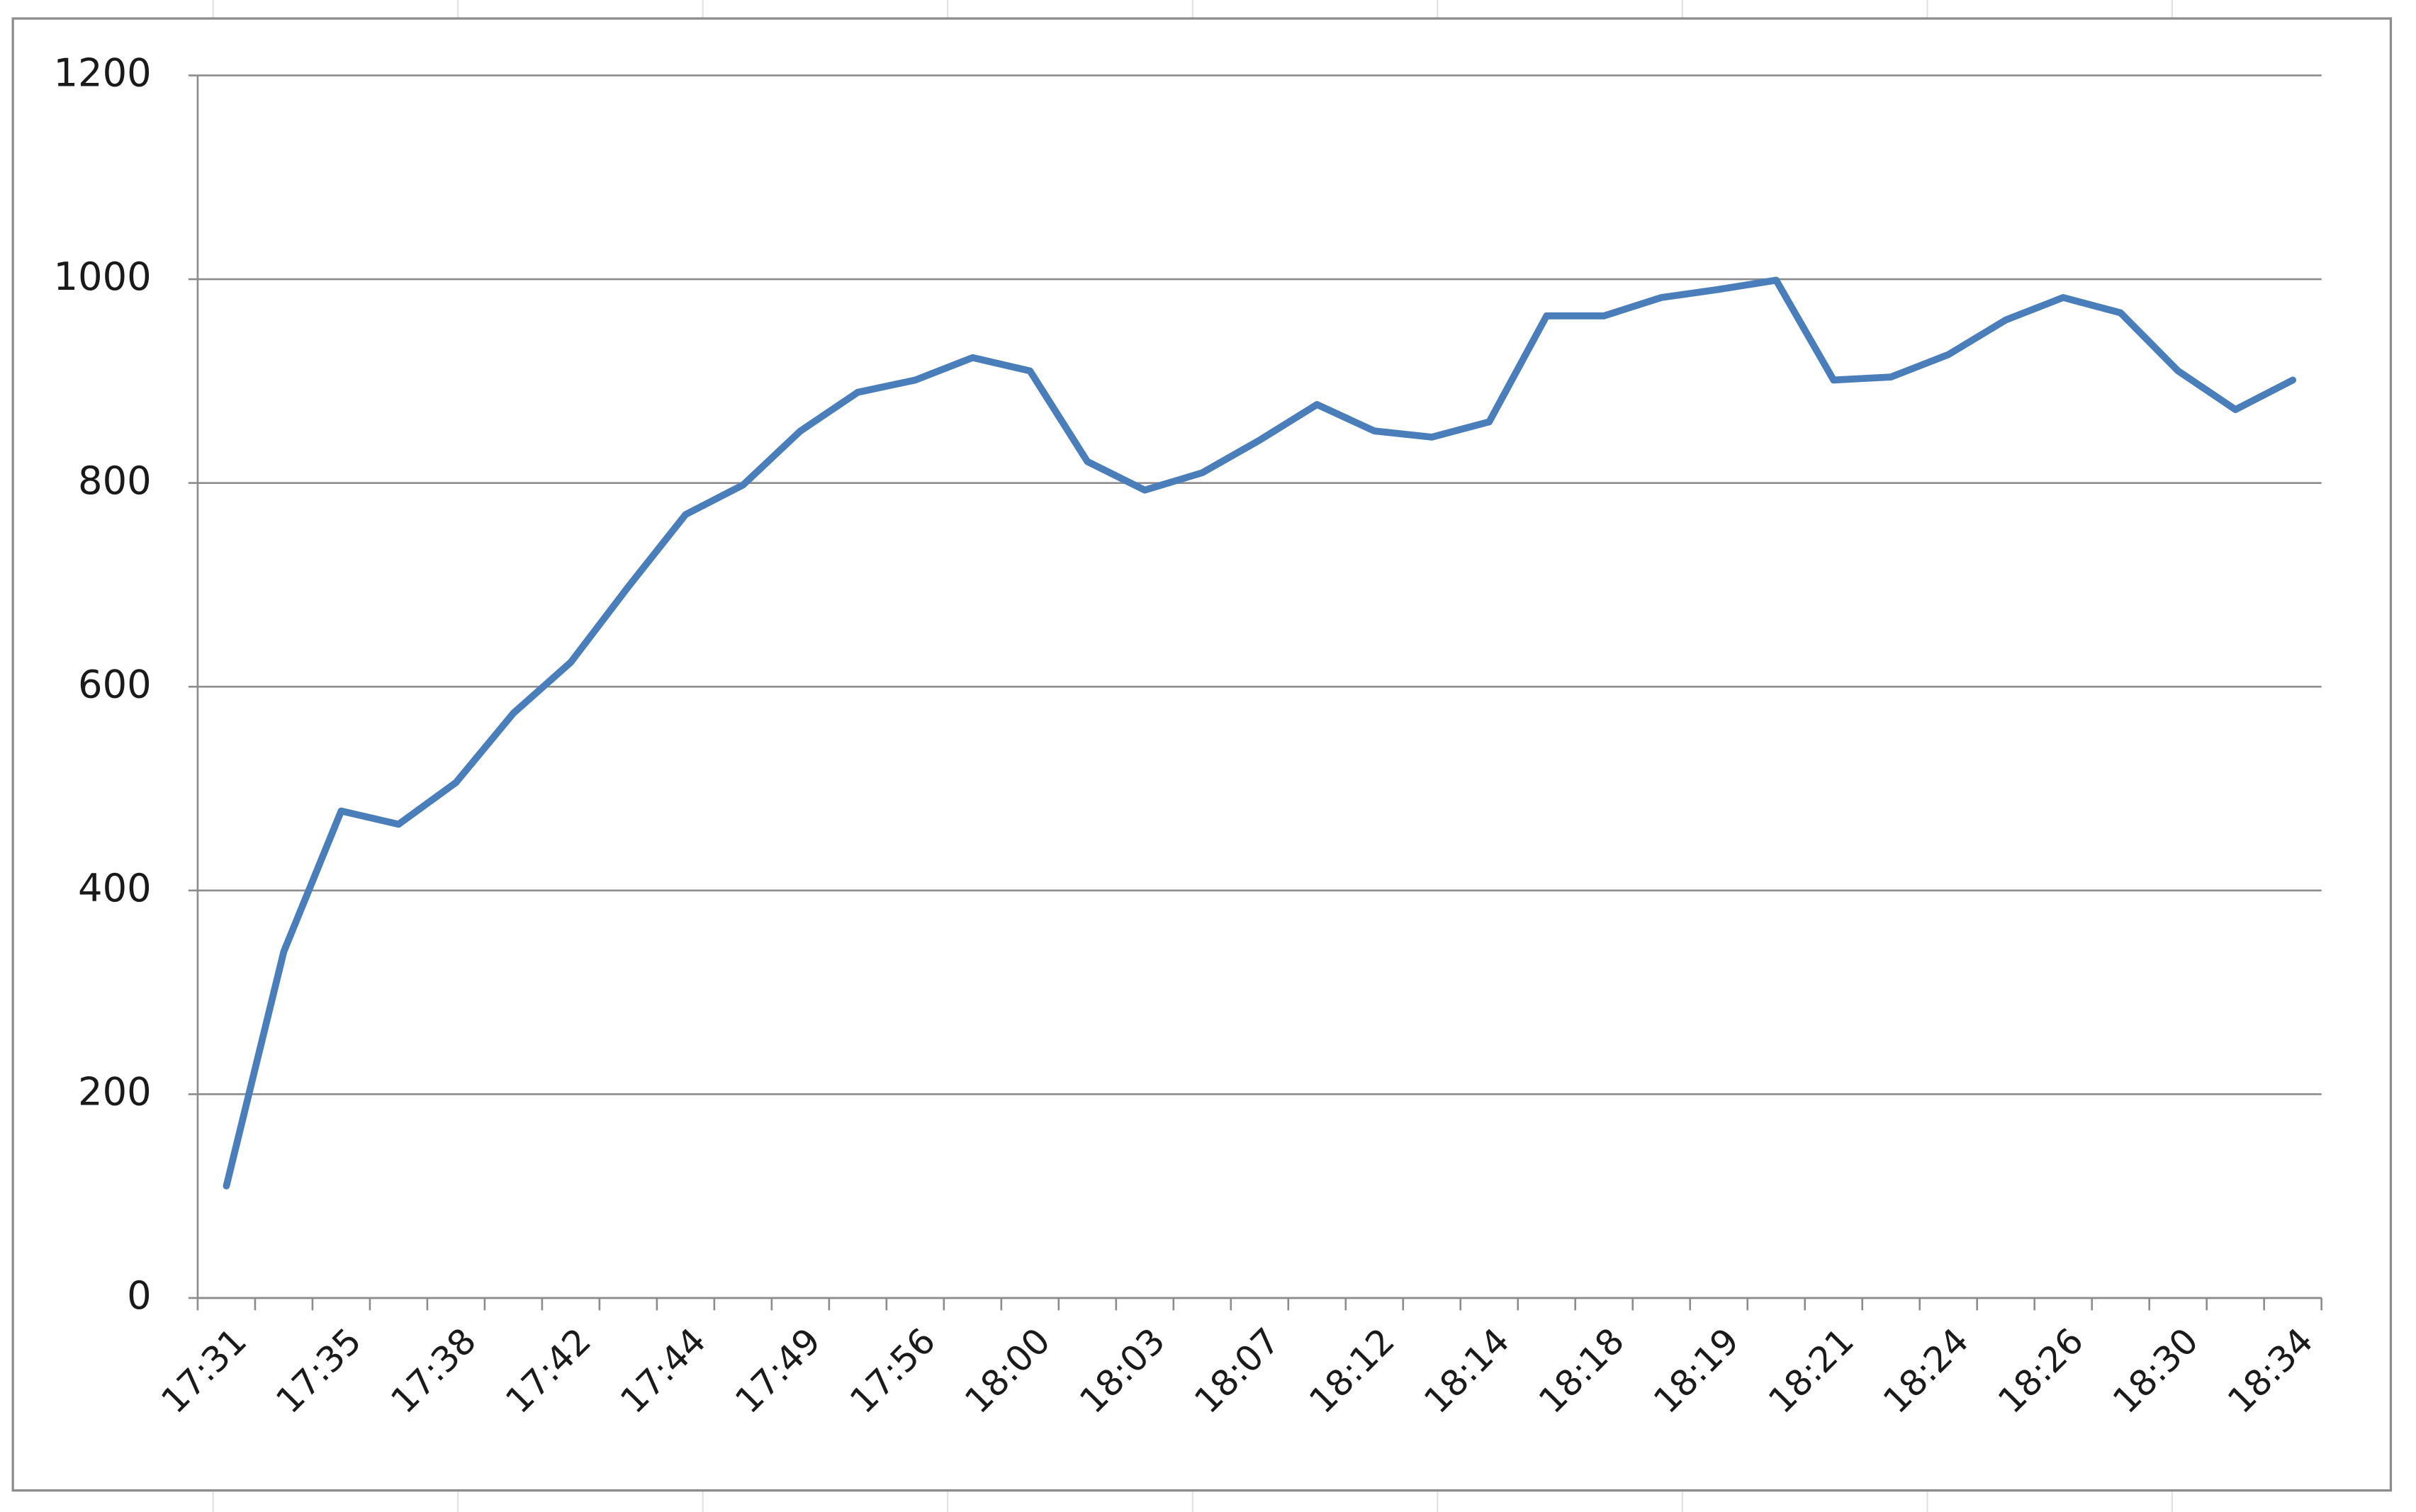 This screenshot has width=2416, height=1512. What do you see at coordinates (115, 888) in the screenshot?
I see `y-tick-label: 400` at bounding box center [115, 888].